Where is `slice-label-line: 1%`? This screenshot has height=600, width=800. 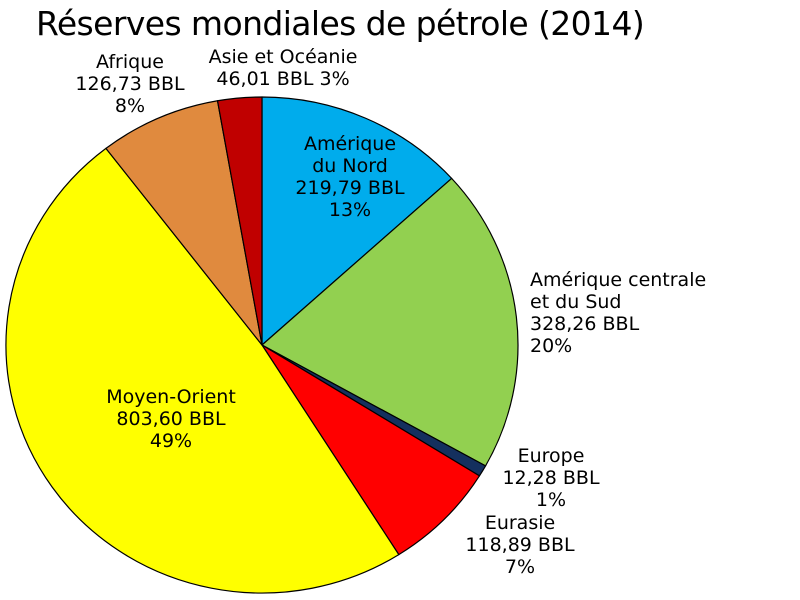 slice-label-line: 1% is located at coordinates (551, 500).